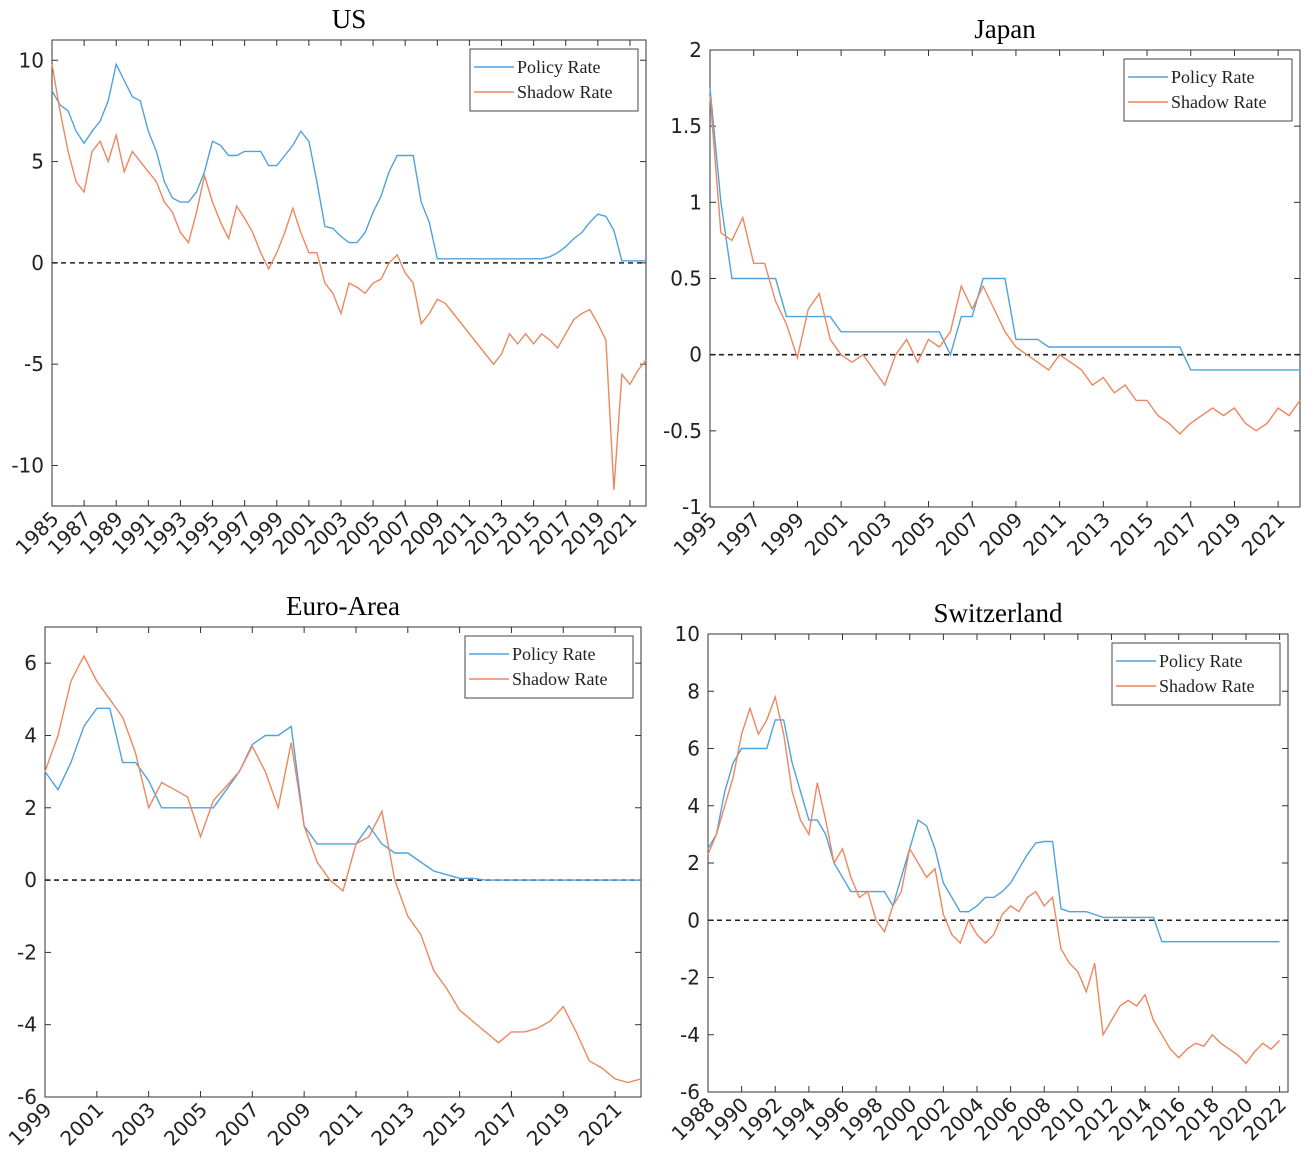 Image resolution: width=1314 pixels, height=1155 pixels. What do you see at coordinates (343, 606) in the screenshot?
I see `chart-title: Euro-Area` at bounding box center [343, 606].